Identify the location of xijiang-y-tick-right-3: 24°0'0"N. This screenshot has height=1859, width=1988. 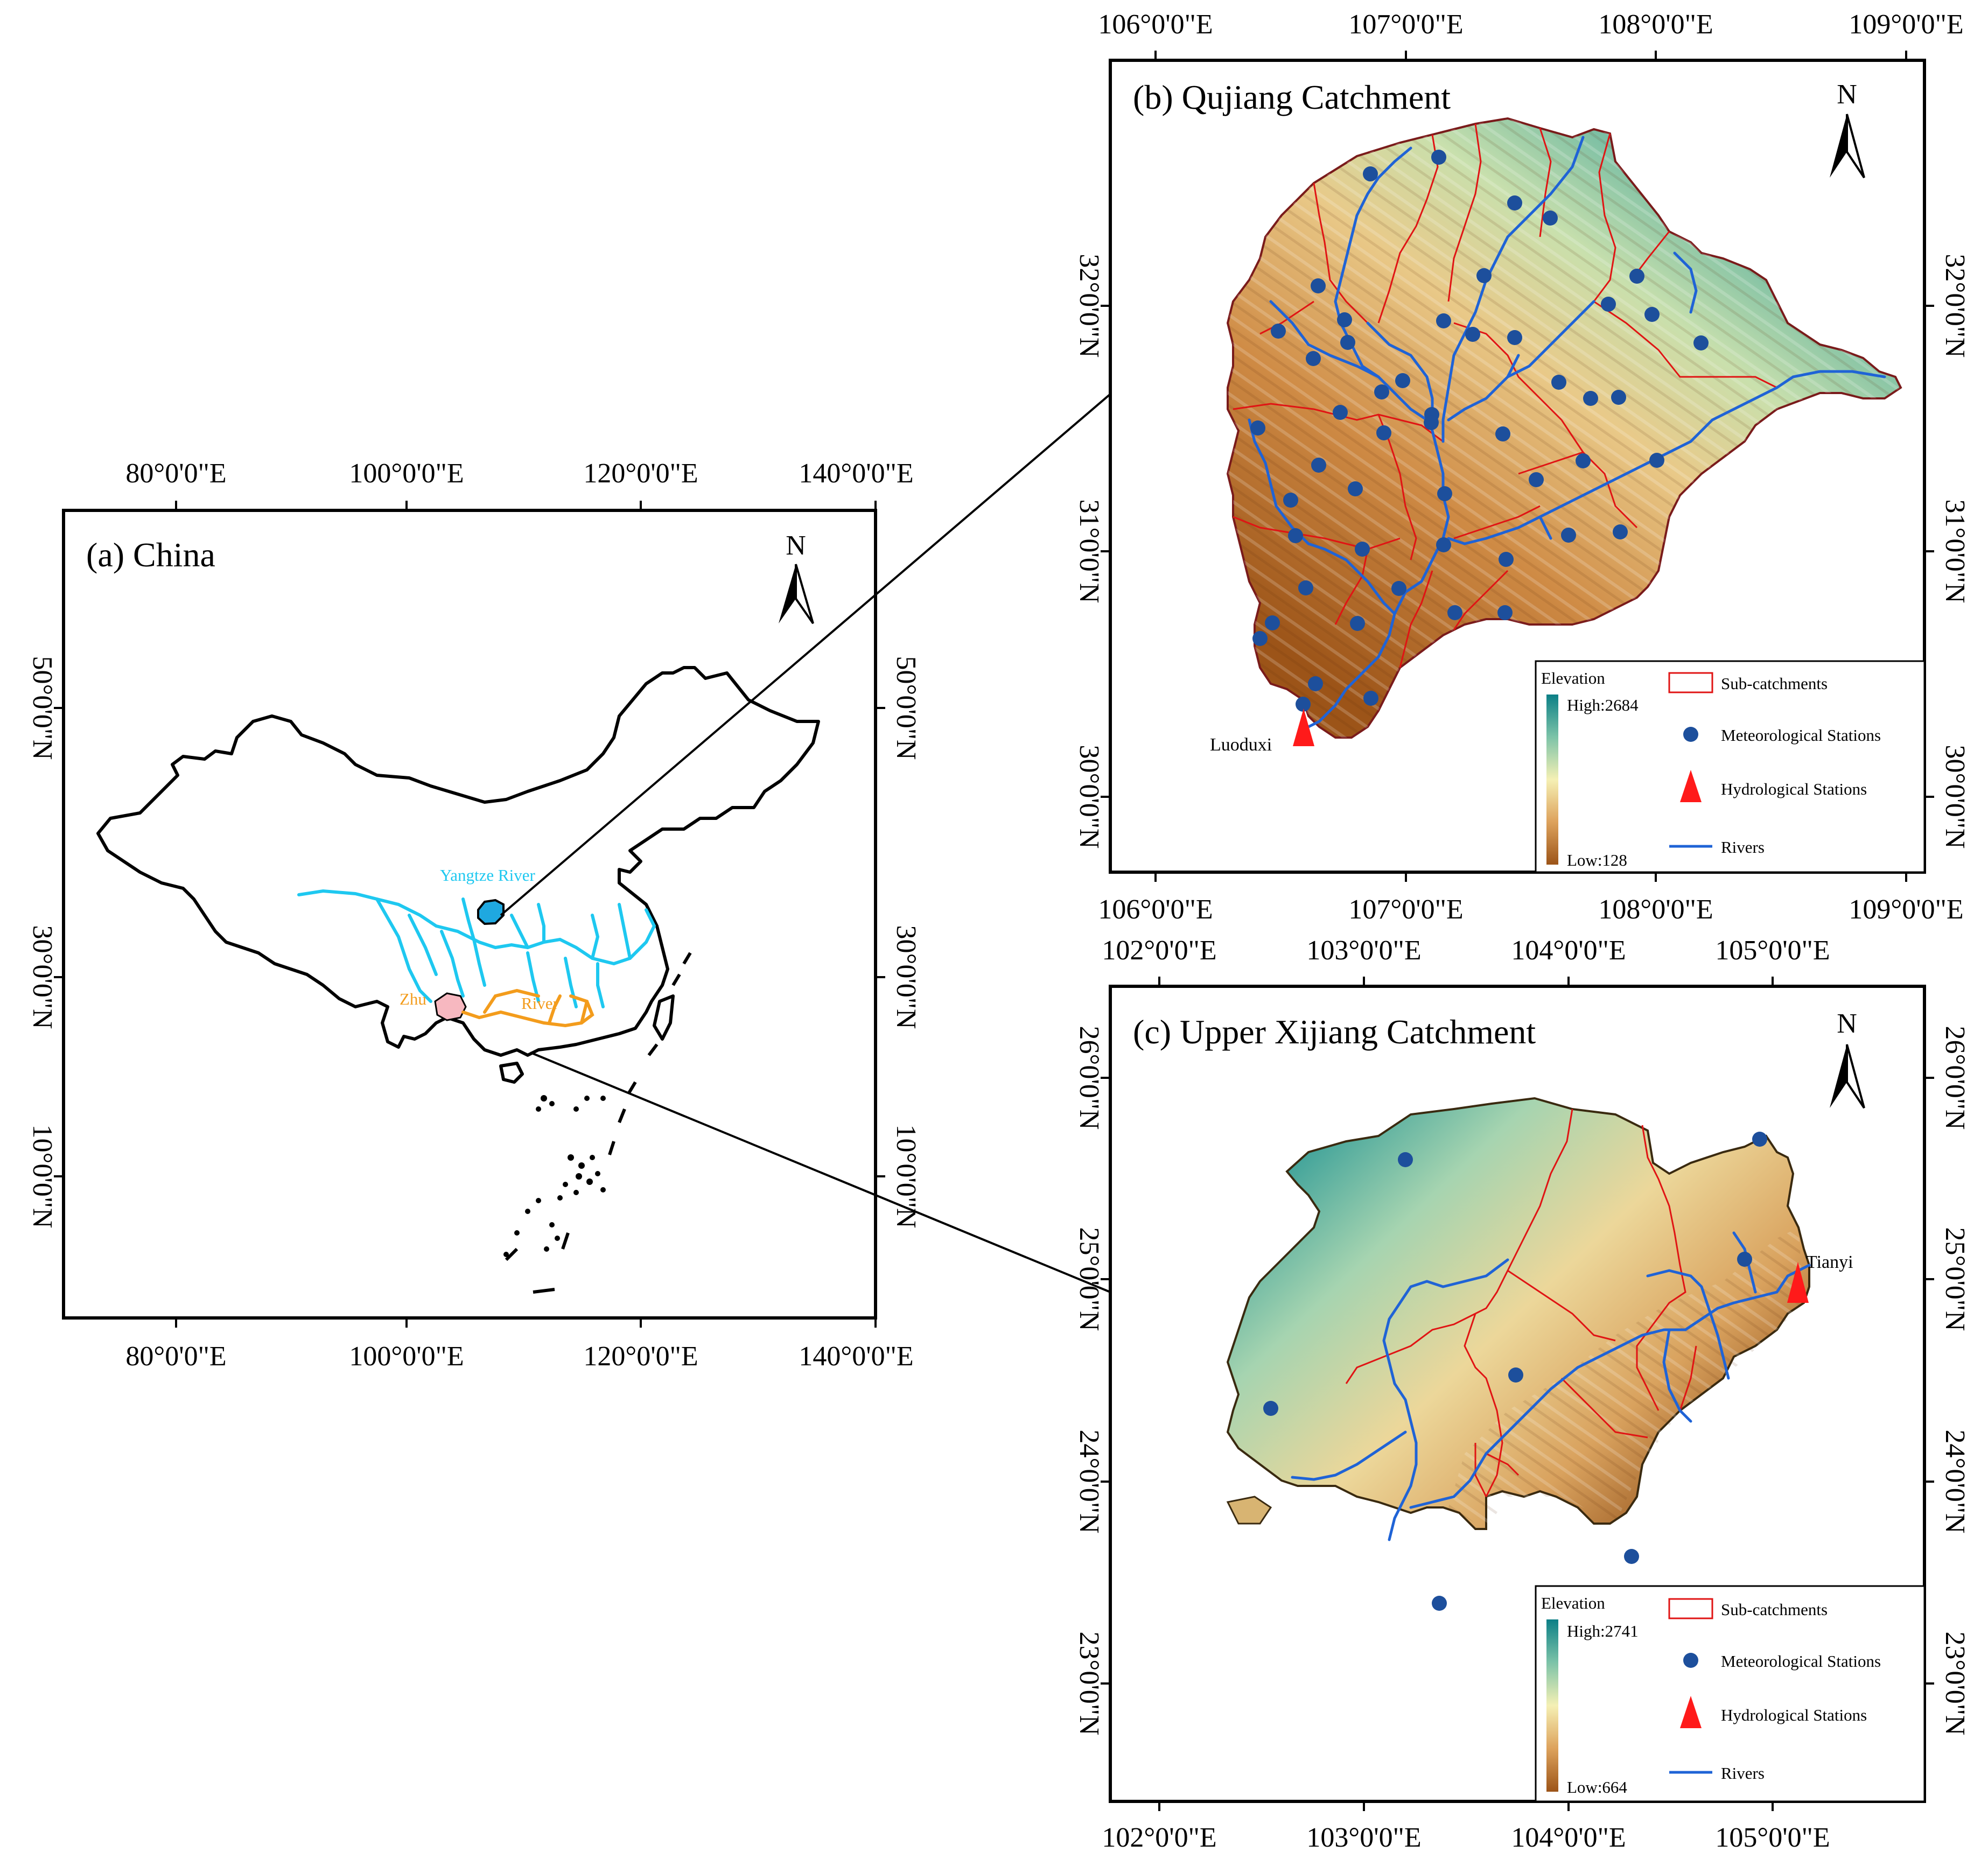
(1955, 1482).